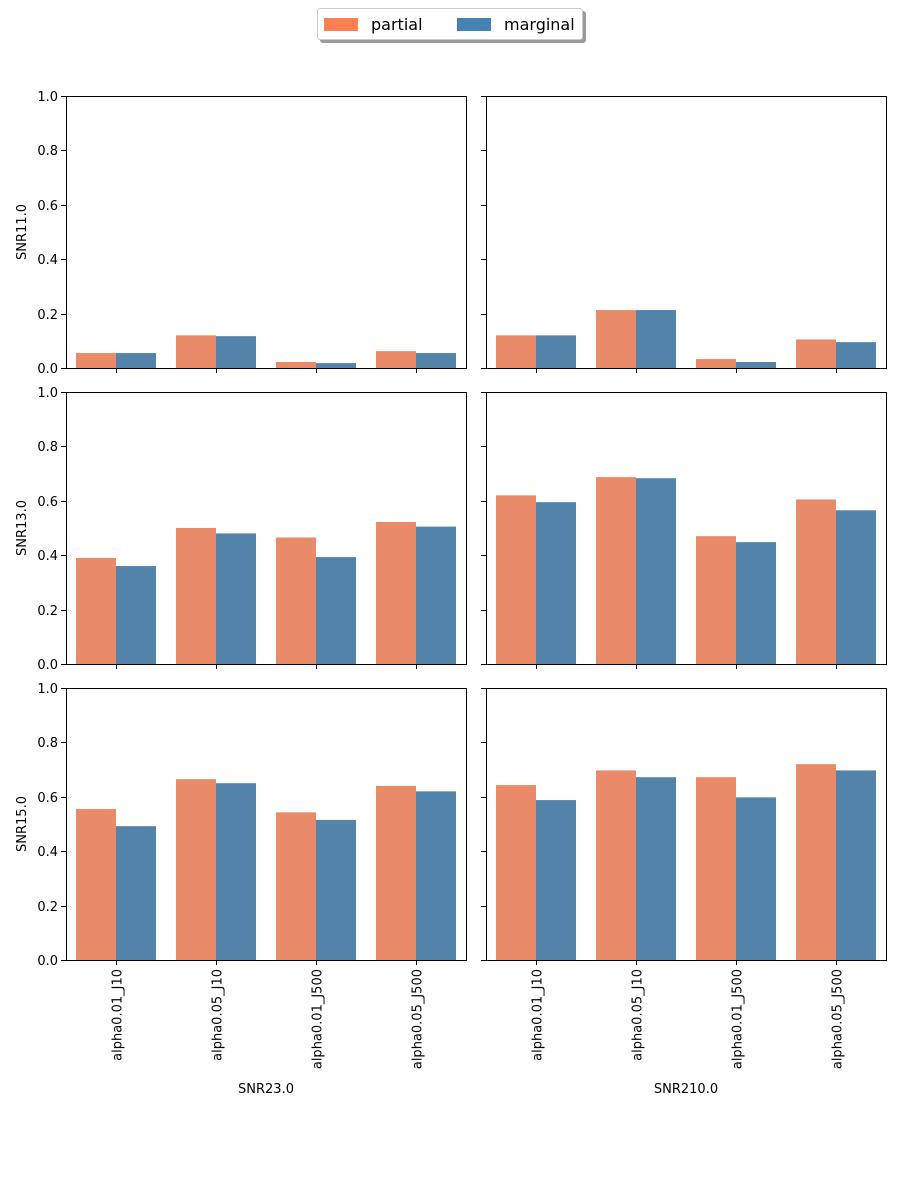  I want to click on panel-r2c0-ytick-label-1: 0.2, so click(47, 907).